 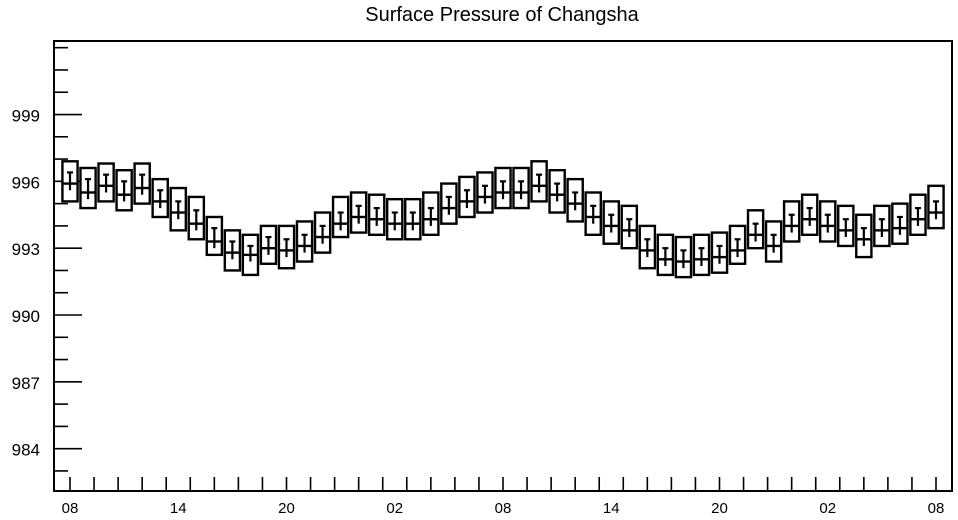 What do you see at coordinates (502, 15) in the screenshot?
I see `chart-title: Surface Pressure of Changsha` at bounding box center [502, 15].